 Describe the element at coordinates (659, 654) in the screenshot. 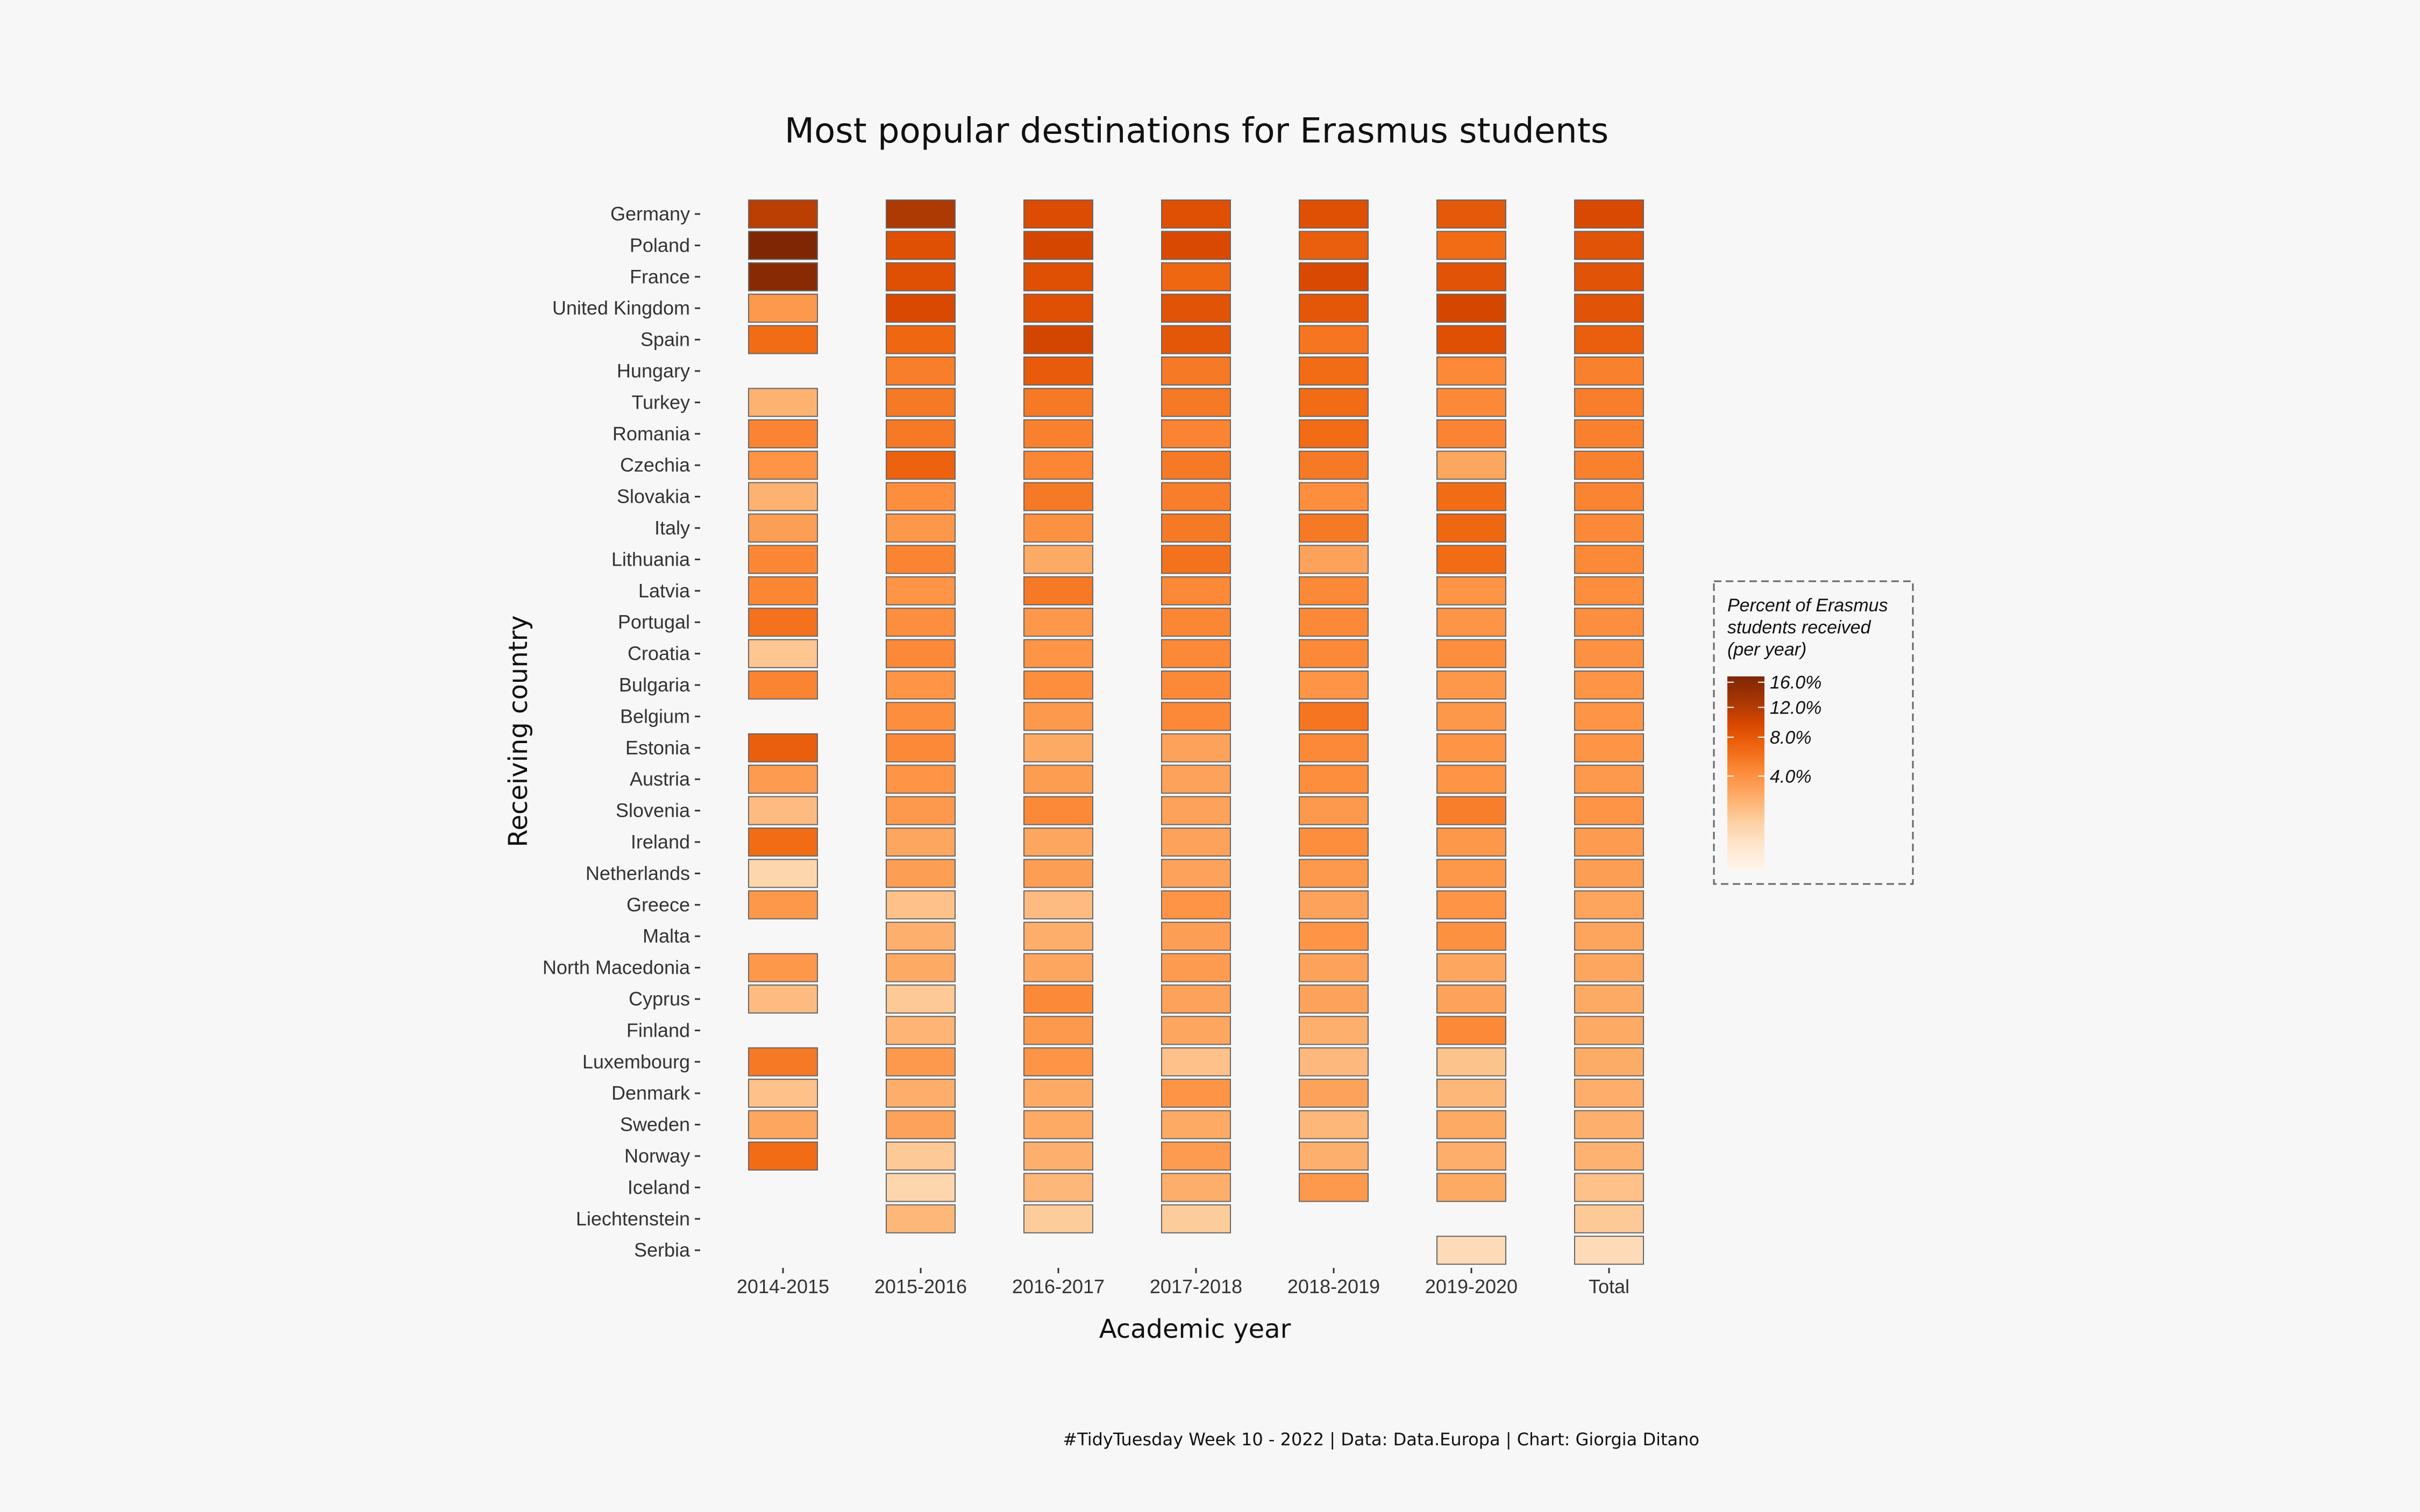

I see `y-tick-label: Croatia` at that location.